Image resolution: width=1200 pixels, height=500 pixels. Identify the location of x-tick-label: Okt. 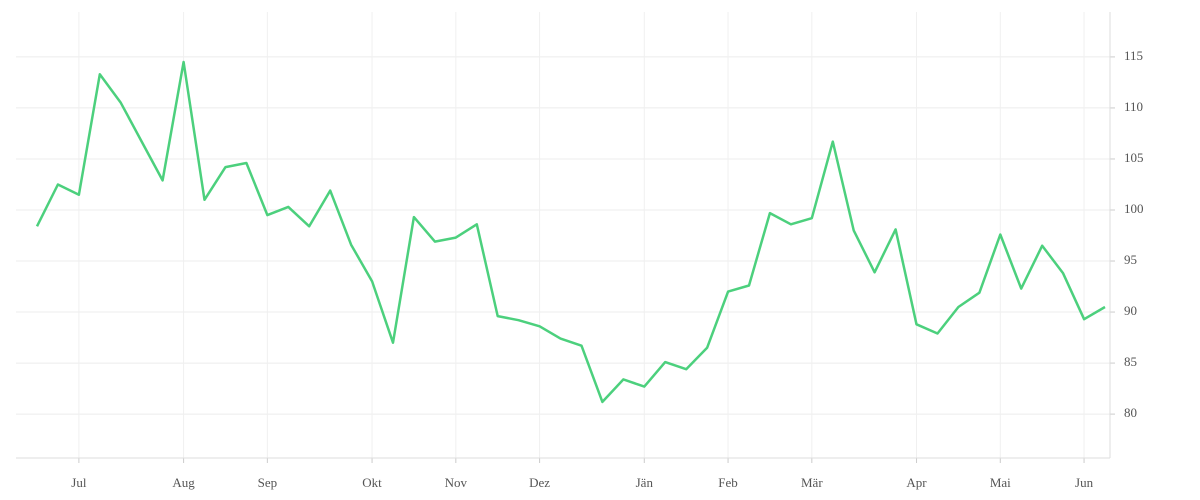
(372, 482).